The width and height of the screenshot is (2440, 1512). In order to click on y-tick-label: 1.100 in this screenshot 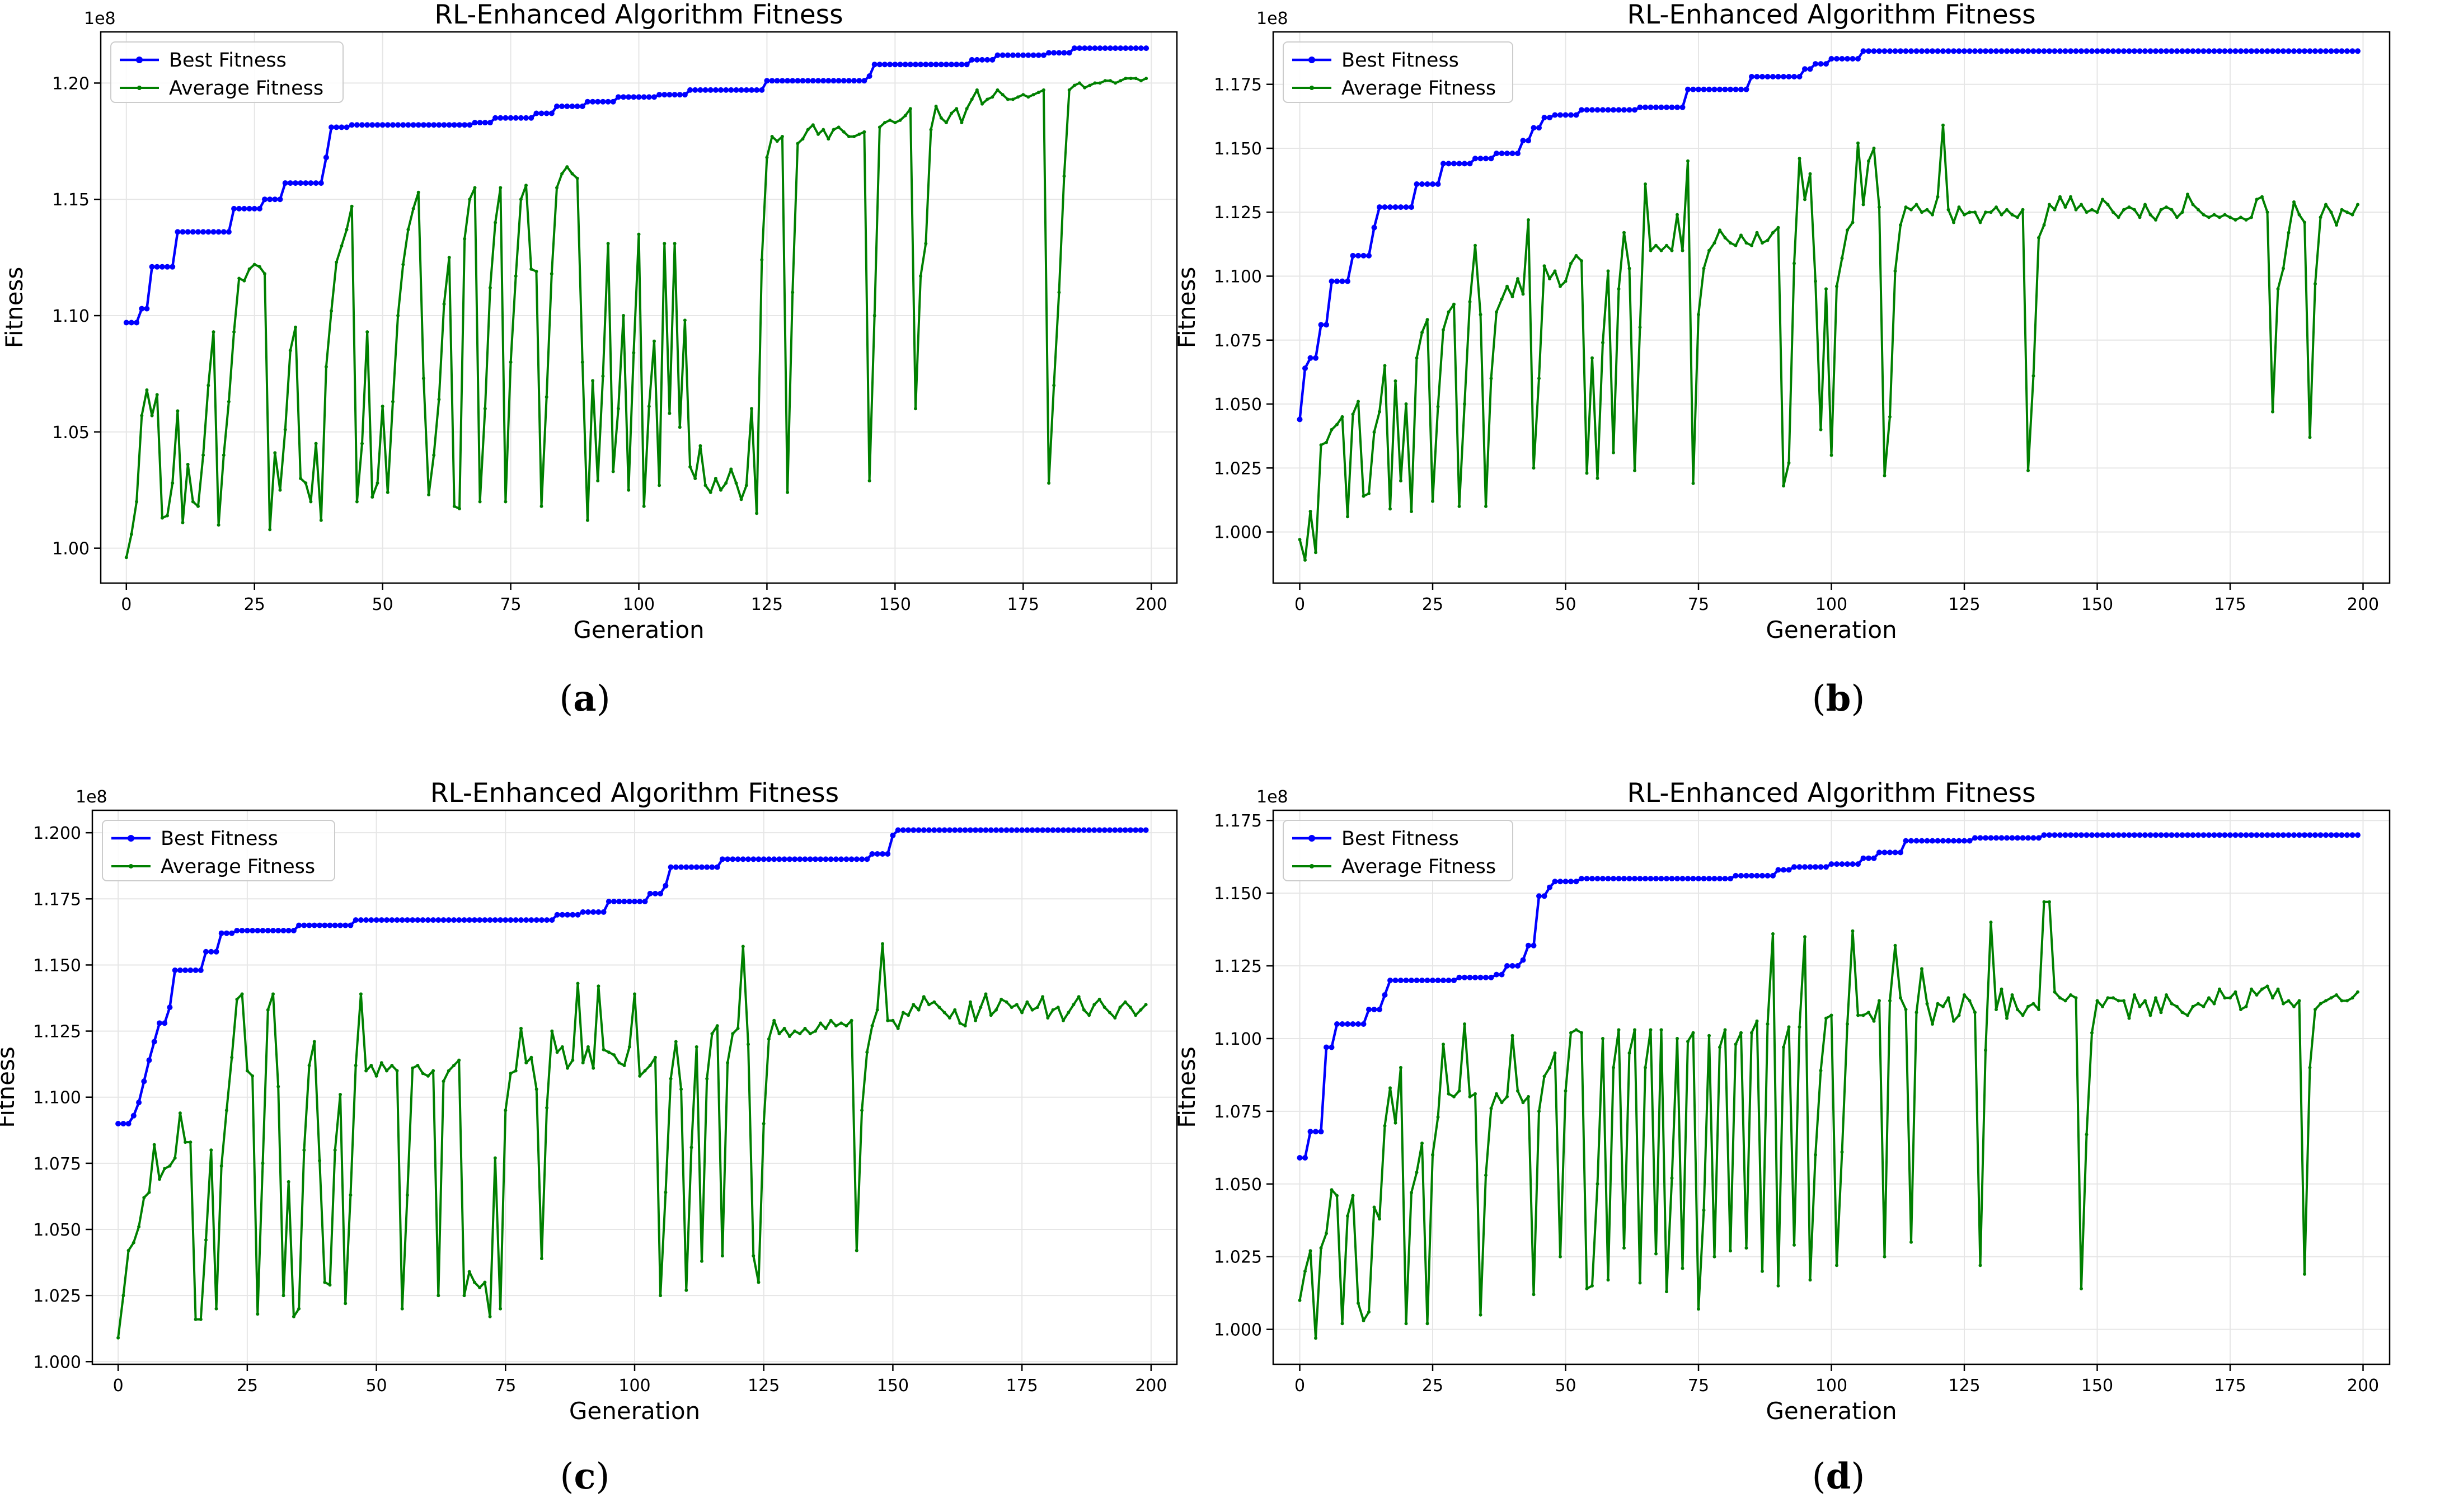, I will do `click(1238, 277)`.